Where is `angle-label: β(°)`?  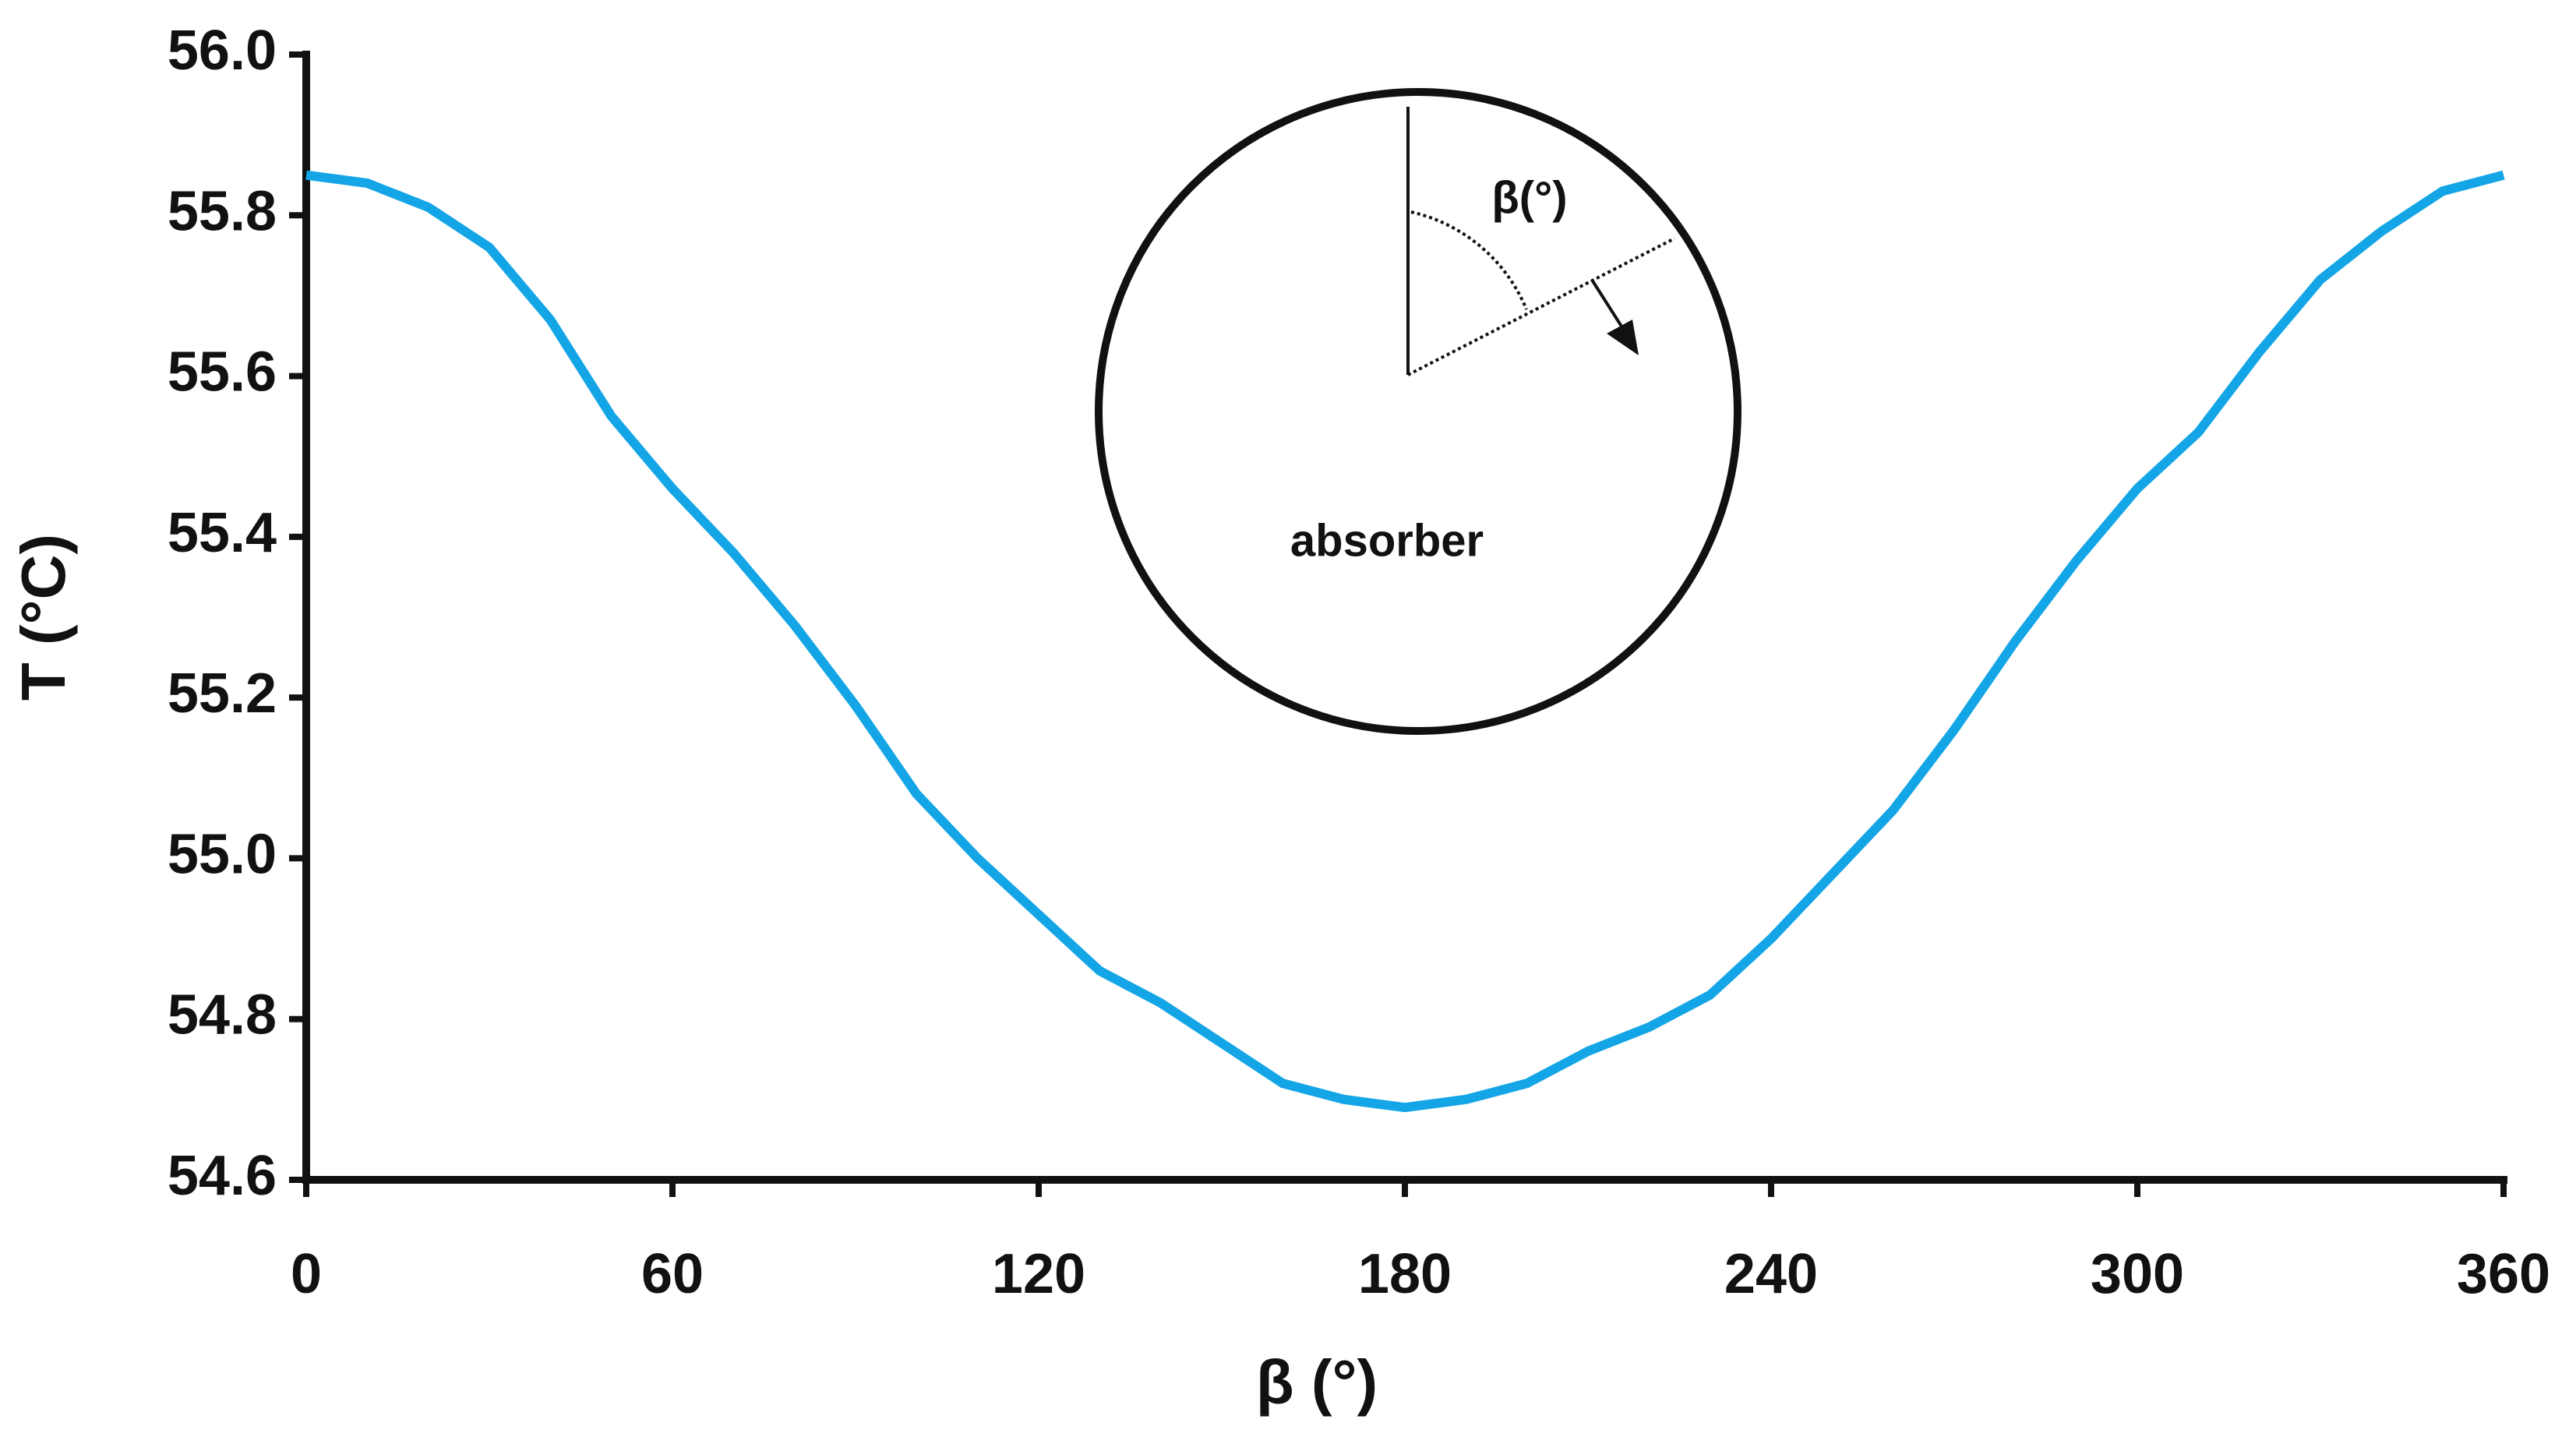
angle-label: β(°) is located at coordinates (1529, 197).